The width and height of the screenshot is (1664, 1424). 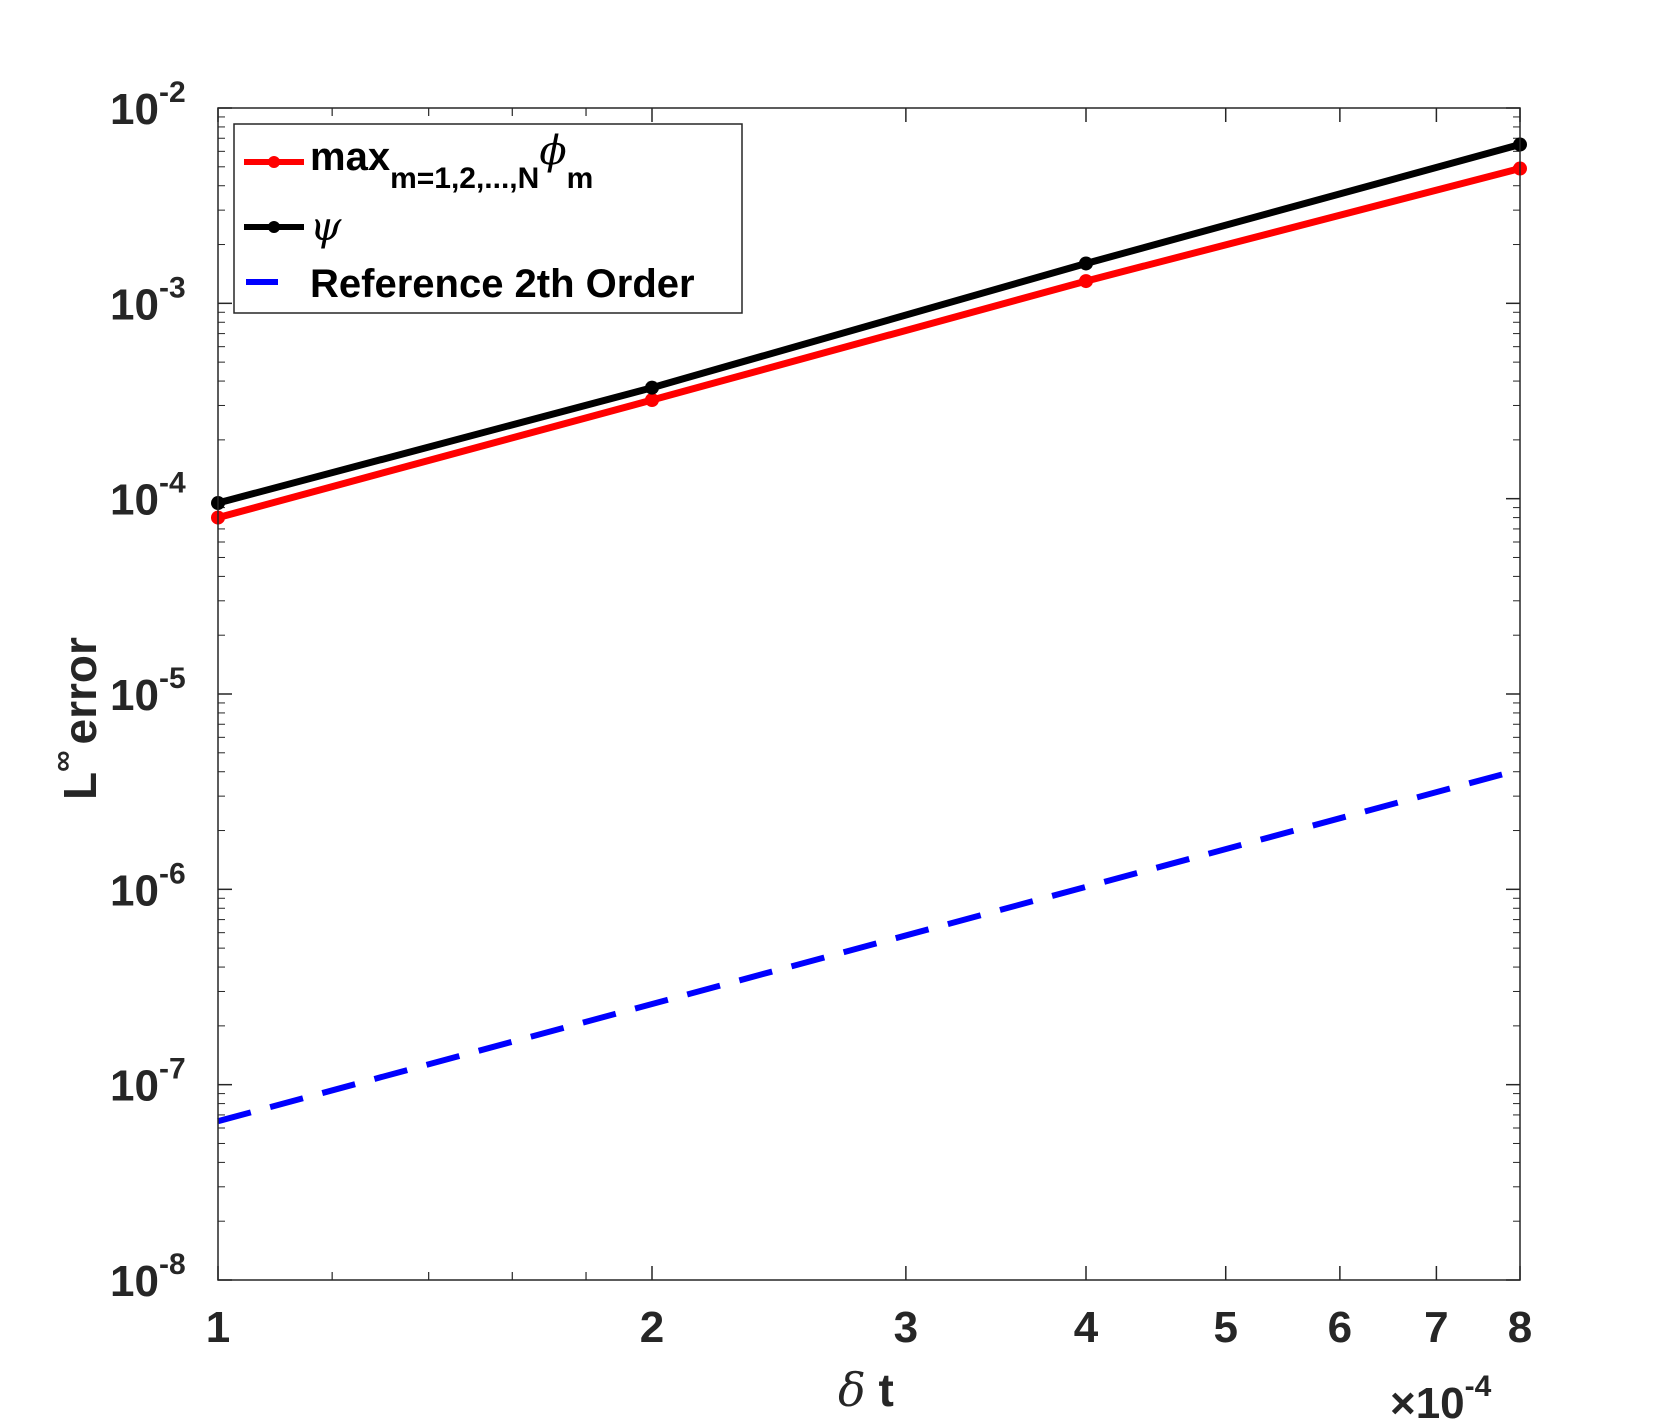 What do you see at coordinates (80, 690) in the screenshot?
I see `y-axis-label-text: error` at bounding box center [80, 690].